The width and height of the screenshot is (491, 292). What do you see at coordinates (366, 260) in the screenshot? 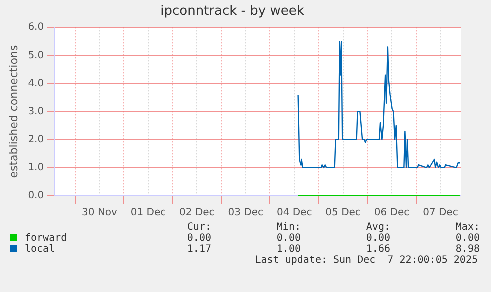
I see `text: Last update: Sun Dec 7 22:00:05 2025` at bounding box center [366, 260].